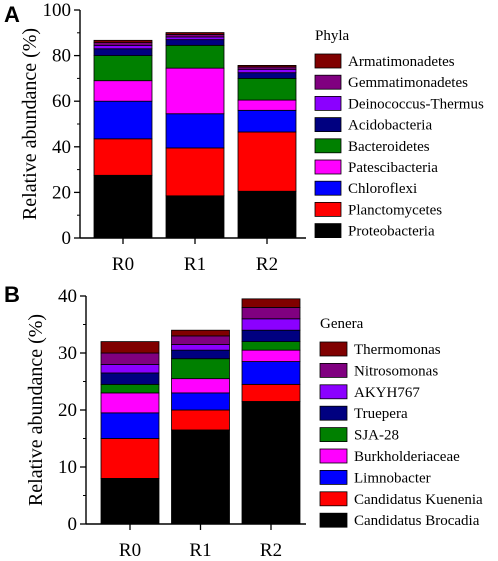 The image size is (498, 561). I want to click on legend-entry: Nitrosomonas, so click(396, 371).